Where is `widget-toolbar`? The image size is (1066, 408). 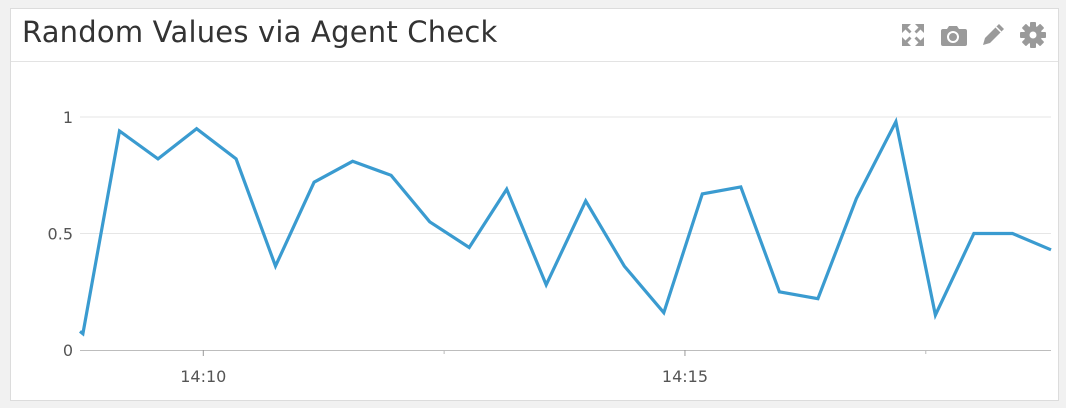
widget-toolbar is located at coordinates (973, 35).